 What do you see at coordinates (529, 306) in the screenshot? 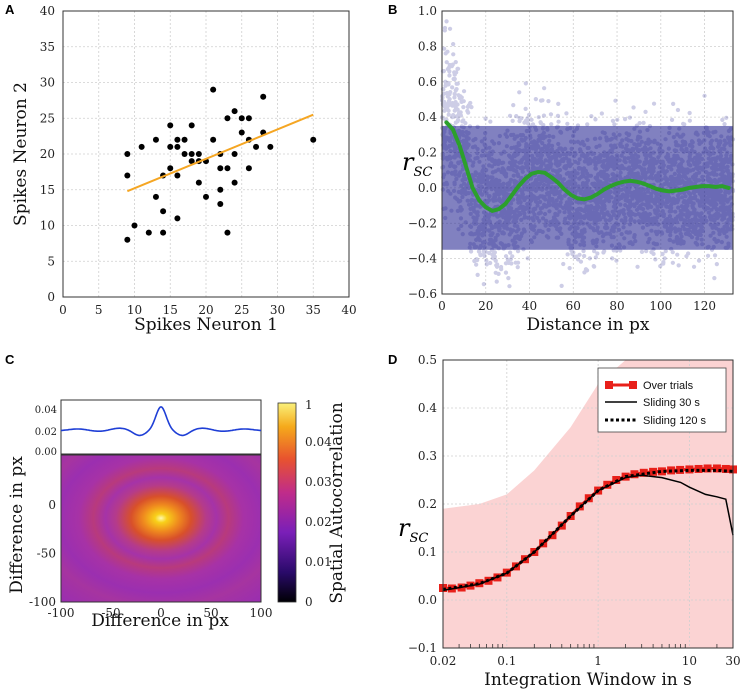
I see `panel-b-xtick-label: 40` at bounding box center [529, 306].